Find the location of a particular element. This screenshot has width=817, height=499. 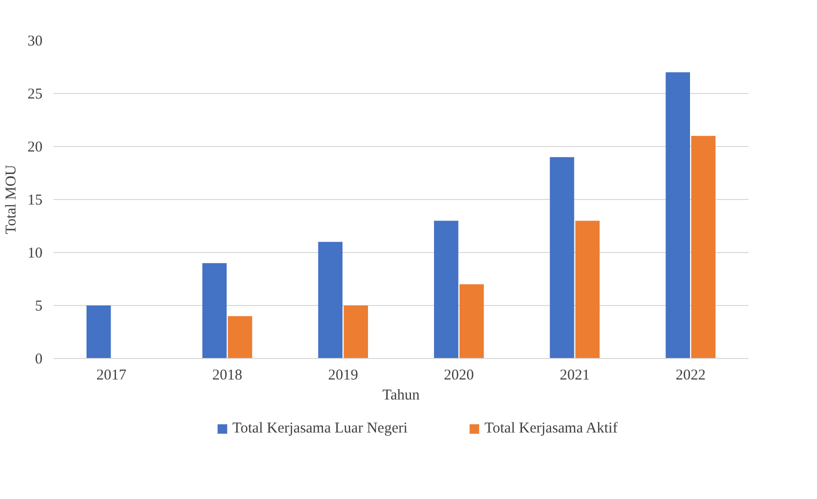

y-axis-title: Total MOU is located at coordinates (12, 199).